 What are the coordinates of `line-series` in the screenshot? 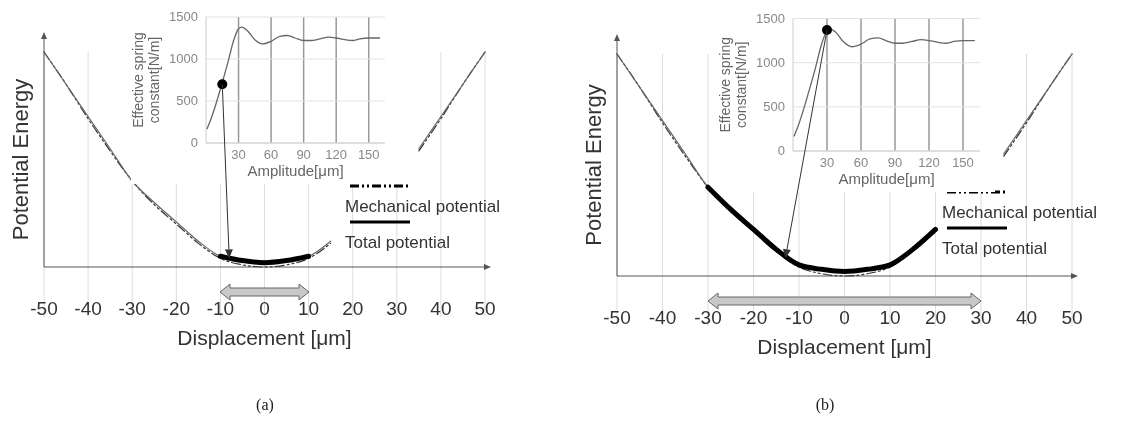 It's located at (293, 78).